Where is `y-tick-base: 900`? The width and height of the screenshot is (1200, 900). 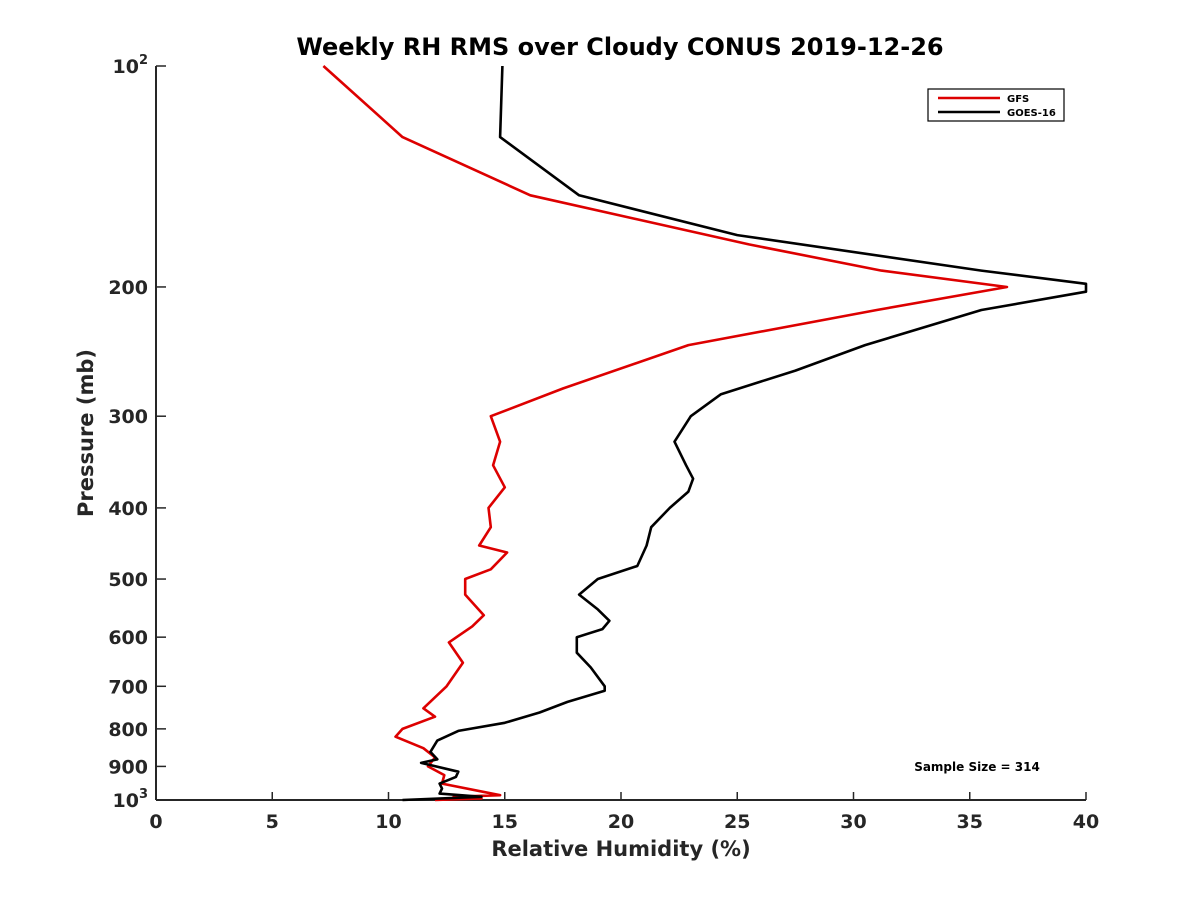 y-tick-base: 900 is located at coordinates (128, 767).